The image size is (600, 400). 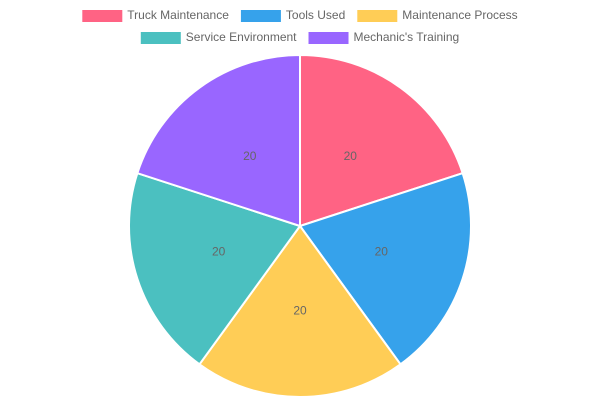 I want to click on legend-label: Maintenance Process, so click(x=459, y=15).